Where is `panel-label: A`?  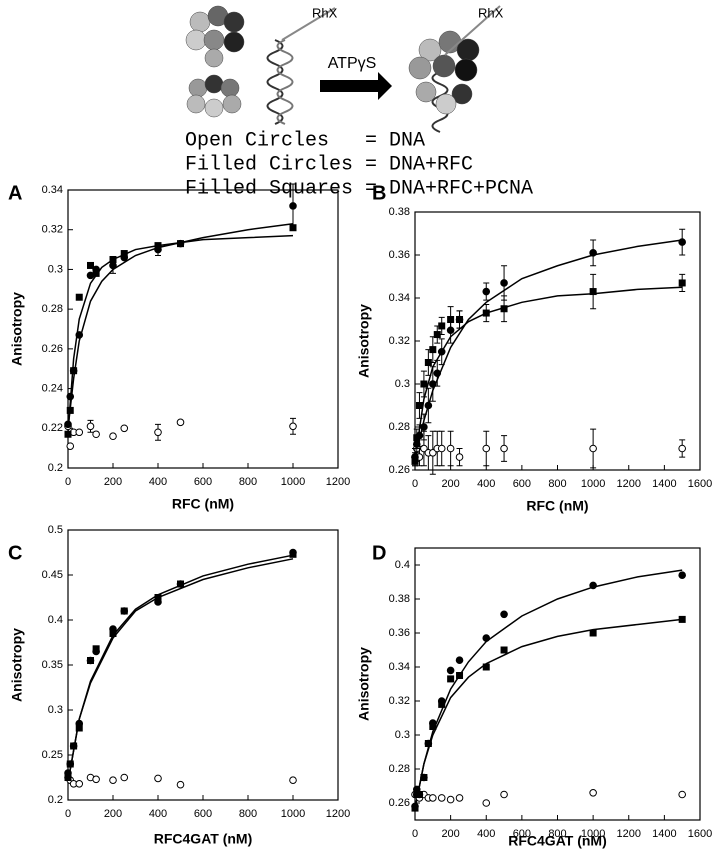 panel-label: A is located at coordinates (15, 193).